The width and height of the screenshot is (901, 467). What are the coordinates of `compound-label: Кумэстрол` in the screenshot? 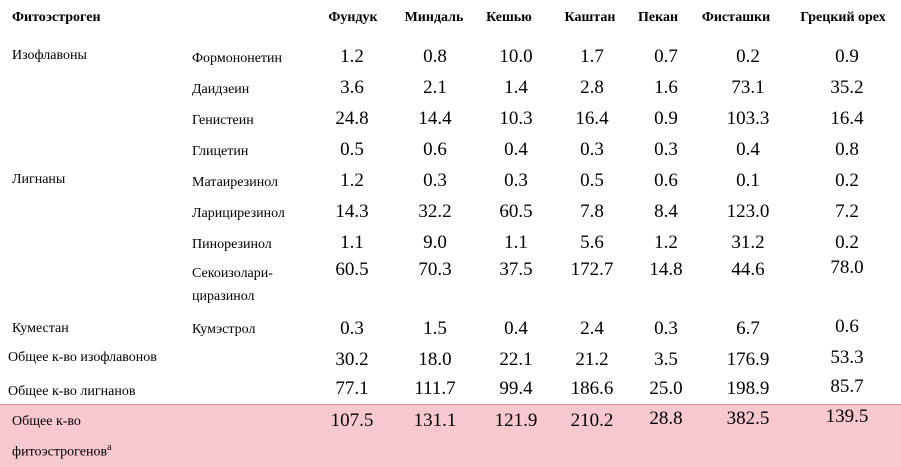 It's located at (224, 329).